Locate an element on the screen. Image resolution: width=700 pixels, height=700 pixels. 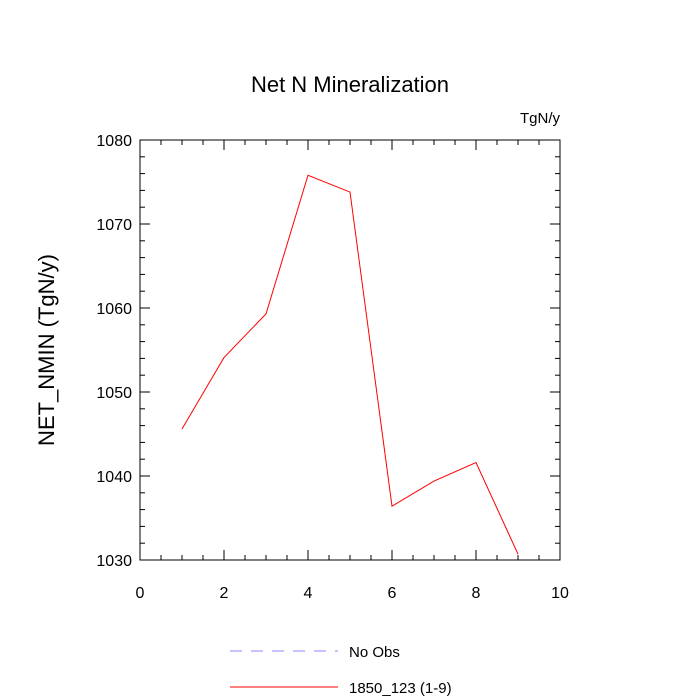
y-tick-label: 1080 is located at coordinates (114, 141).